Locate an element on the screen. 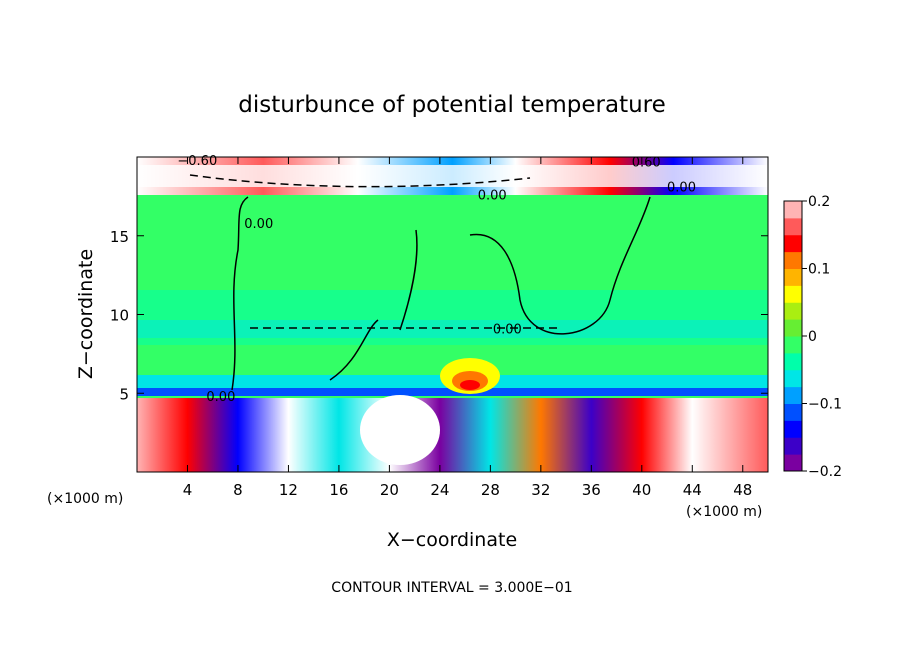 This screenshot has height=654, width=904. x-axis-label: X−coordinate is located at coordinates (452, 540).